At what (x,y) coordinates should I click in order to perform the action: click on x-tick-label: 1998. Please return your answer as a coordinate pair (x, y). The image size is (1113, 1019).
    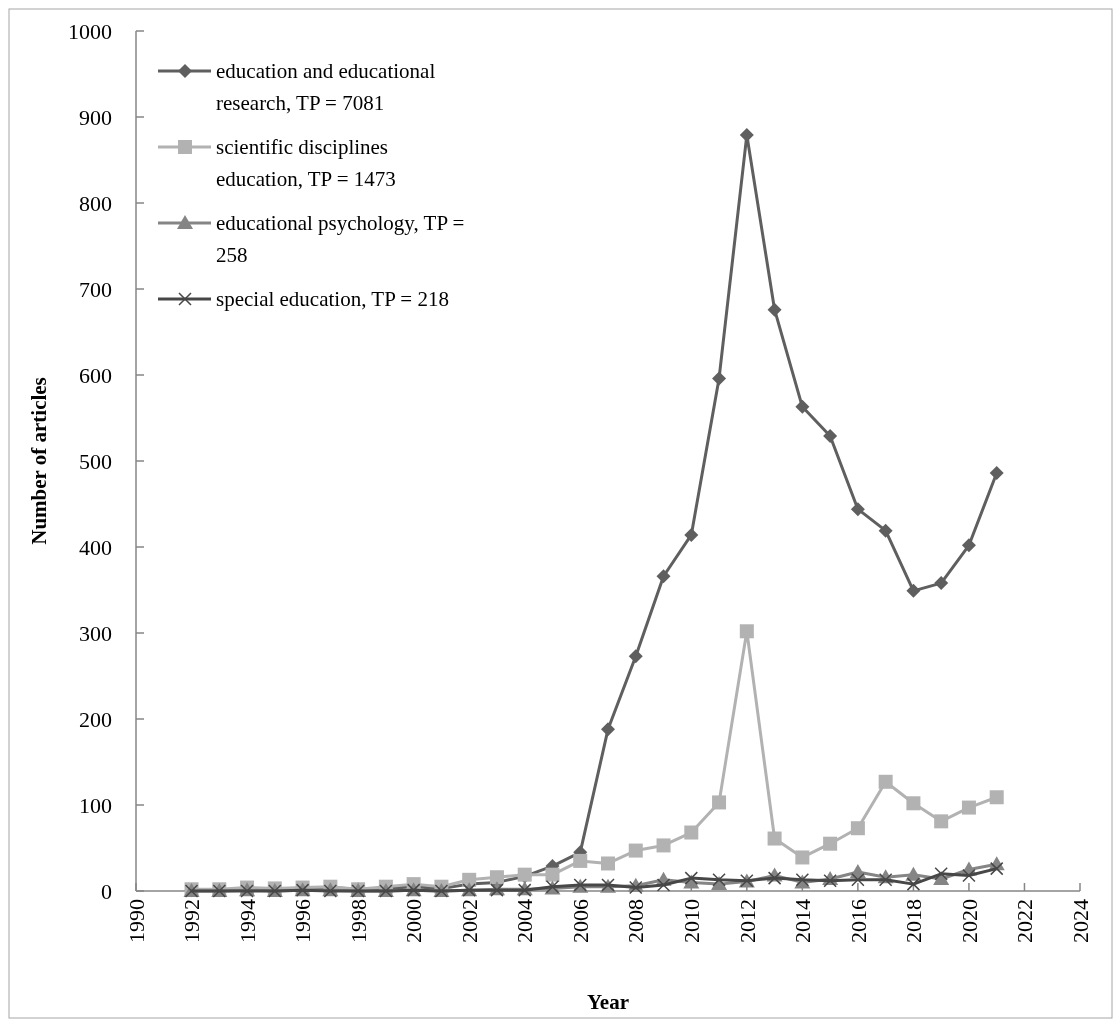
    Looking at the image, I should click on (358, 921).